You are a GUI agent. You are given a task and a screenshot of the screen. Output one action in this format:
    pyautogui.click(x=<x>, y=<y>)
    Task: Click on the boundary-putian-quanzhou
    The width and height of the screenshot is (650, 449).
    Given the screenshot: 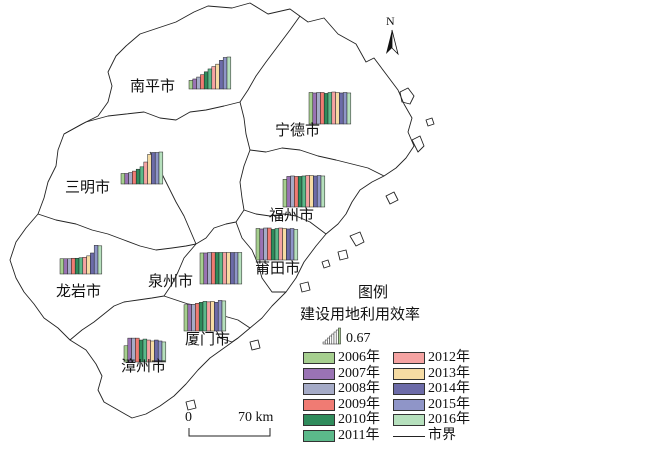 What is the action you would take?
    pyautogui.click(x=260, y=257)
    